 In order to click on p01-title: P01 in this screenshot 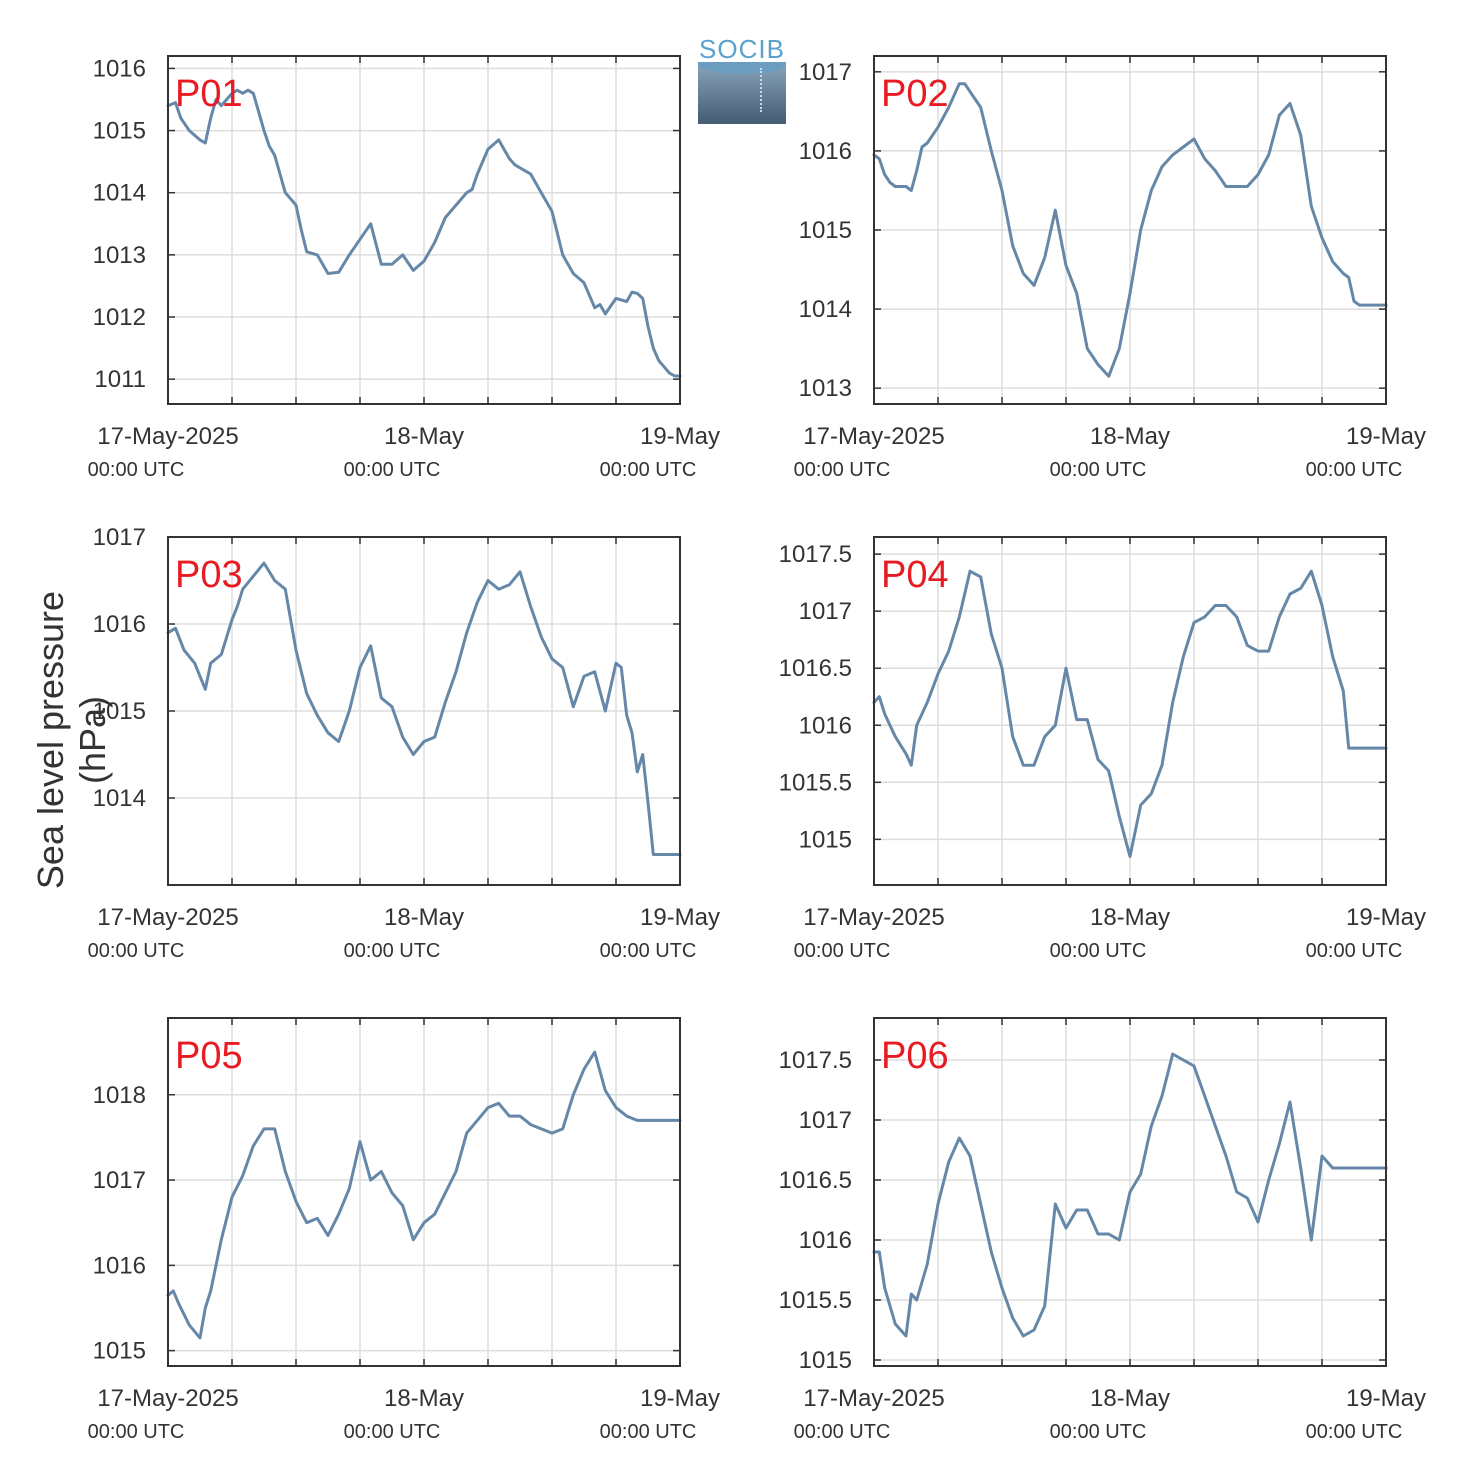, I will do `click(209, 94)`.